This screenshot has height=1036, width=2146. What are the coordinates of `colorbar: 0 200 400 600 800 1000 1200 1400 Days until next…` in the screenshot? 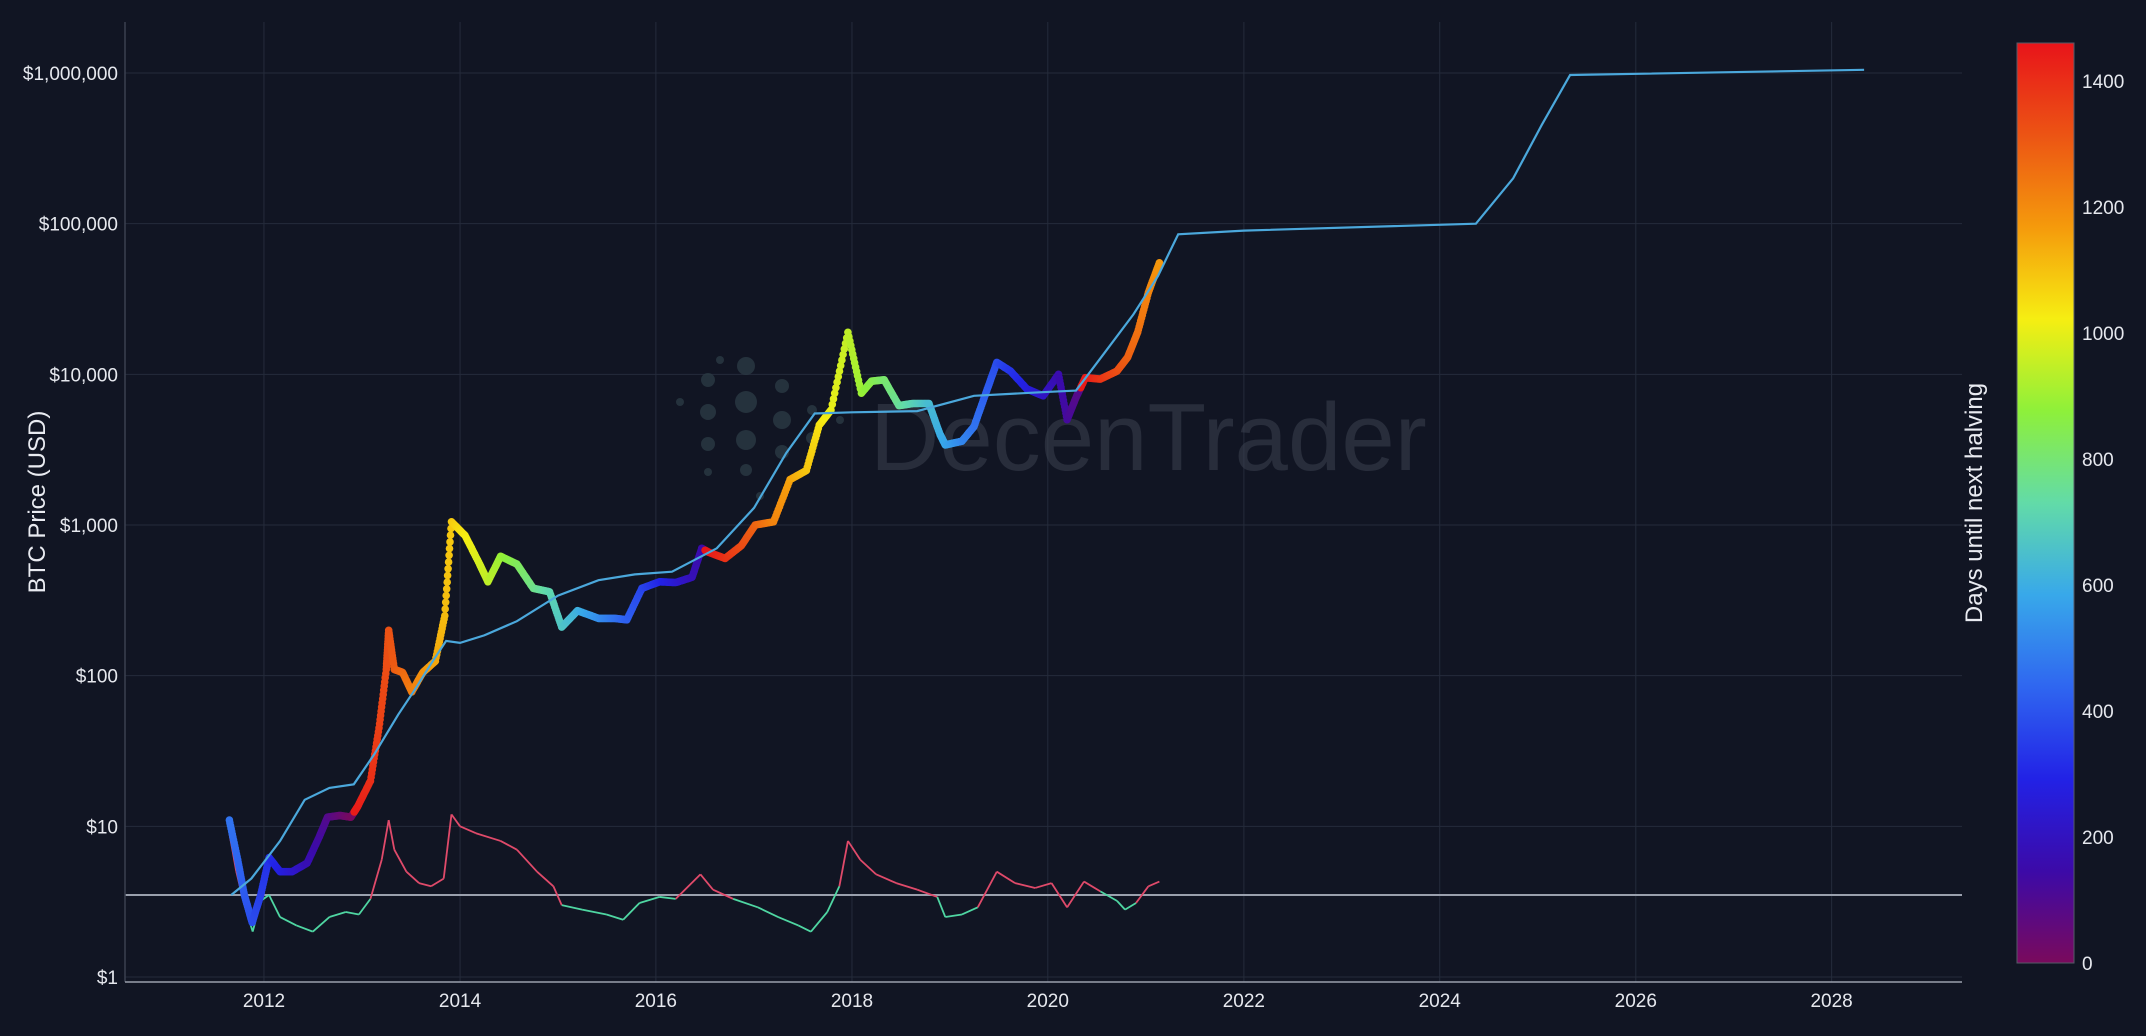 It's located at (2042, 508).